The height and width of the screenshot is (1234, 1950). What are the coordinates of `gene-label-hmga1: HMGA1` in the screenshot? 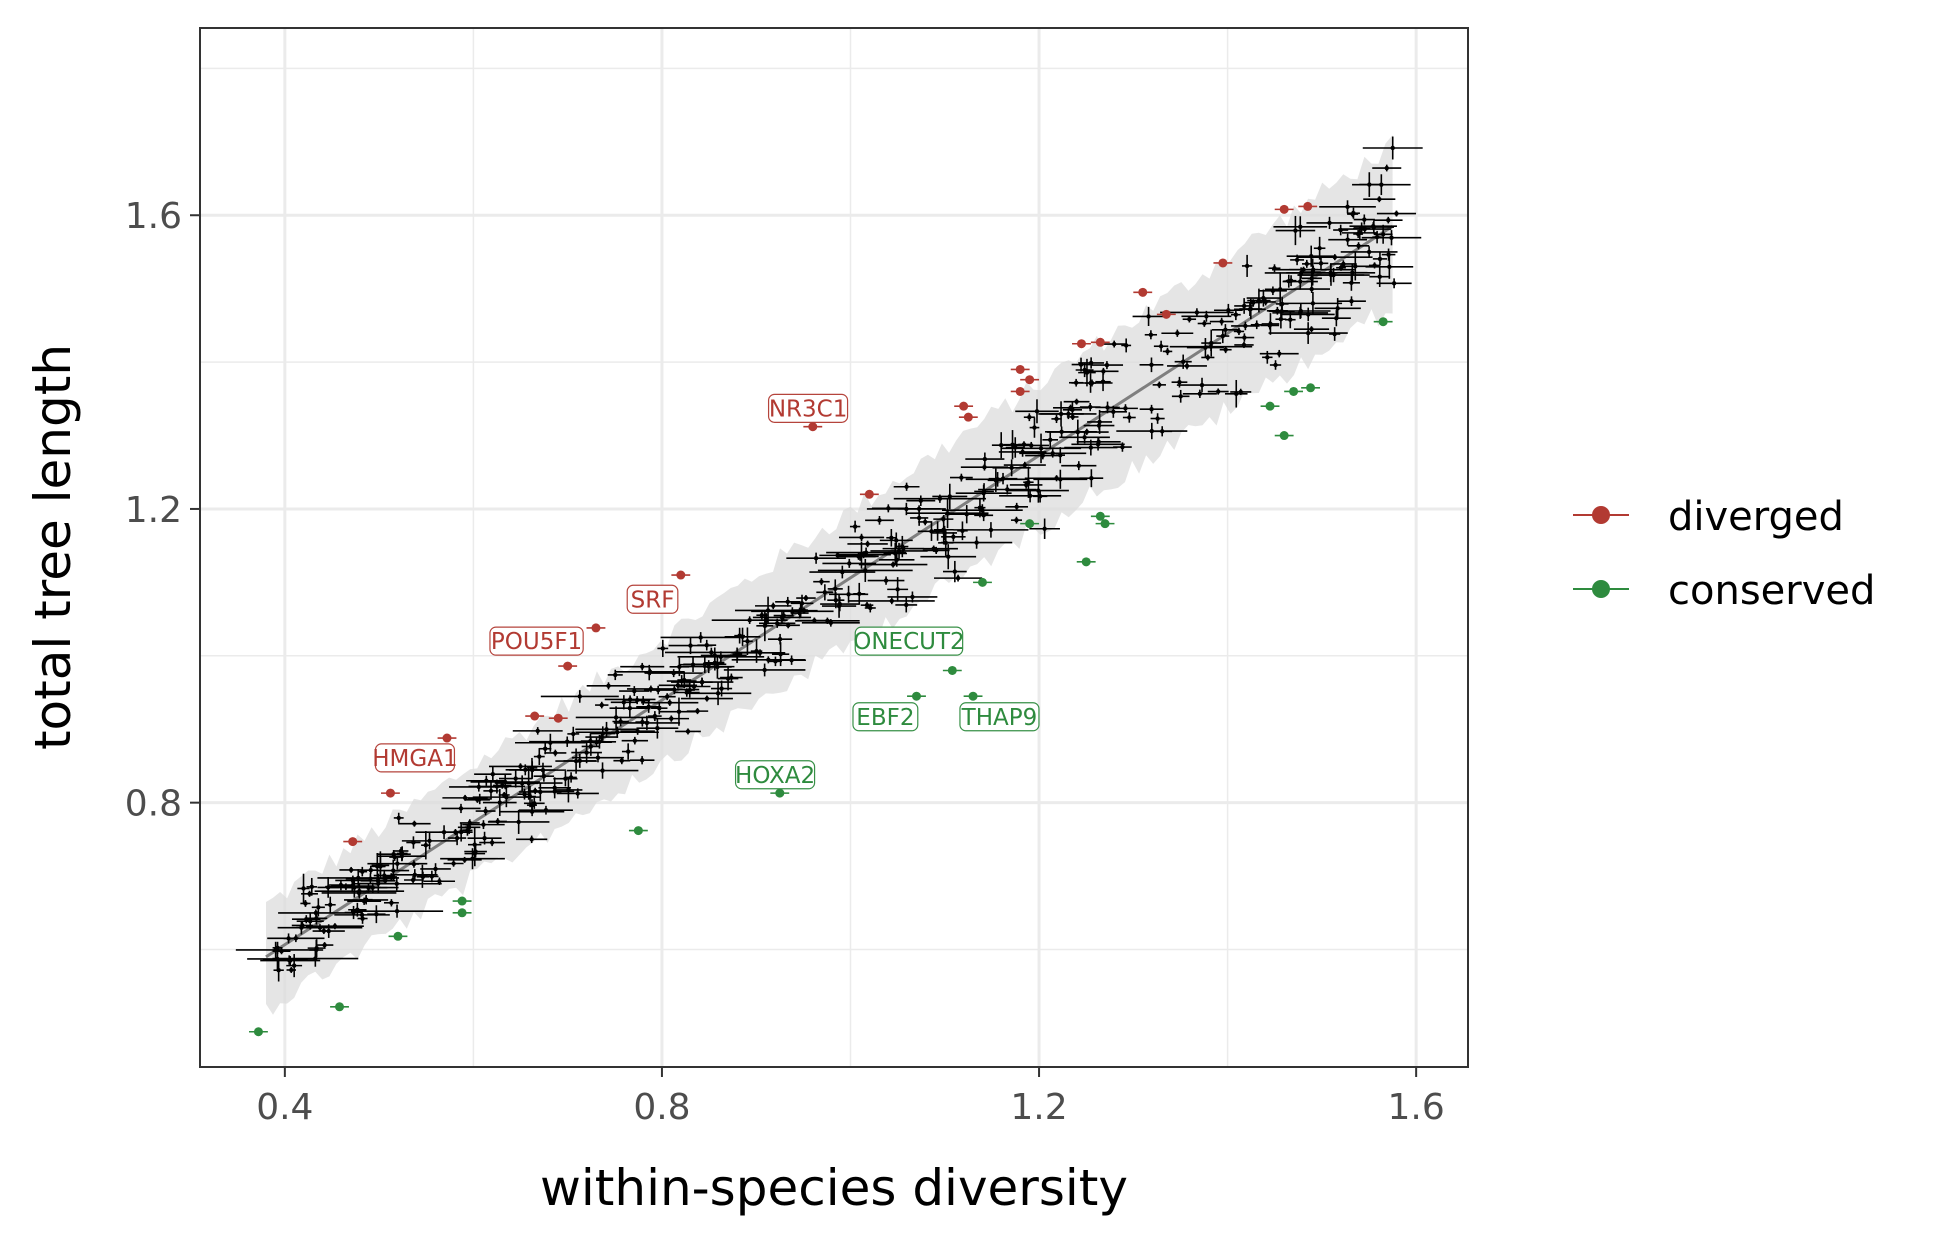 It's located at (415, 758).